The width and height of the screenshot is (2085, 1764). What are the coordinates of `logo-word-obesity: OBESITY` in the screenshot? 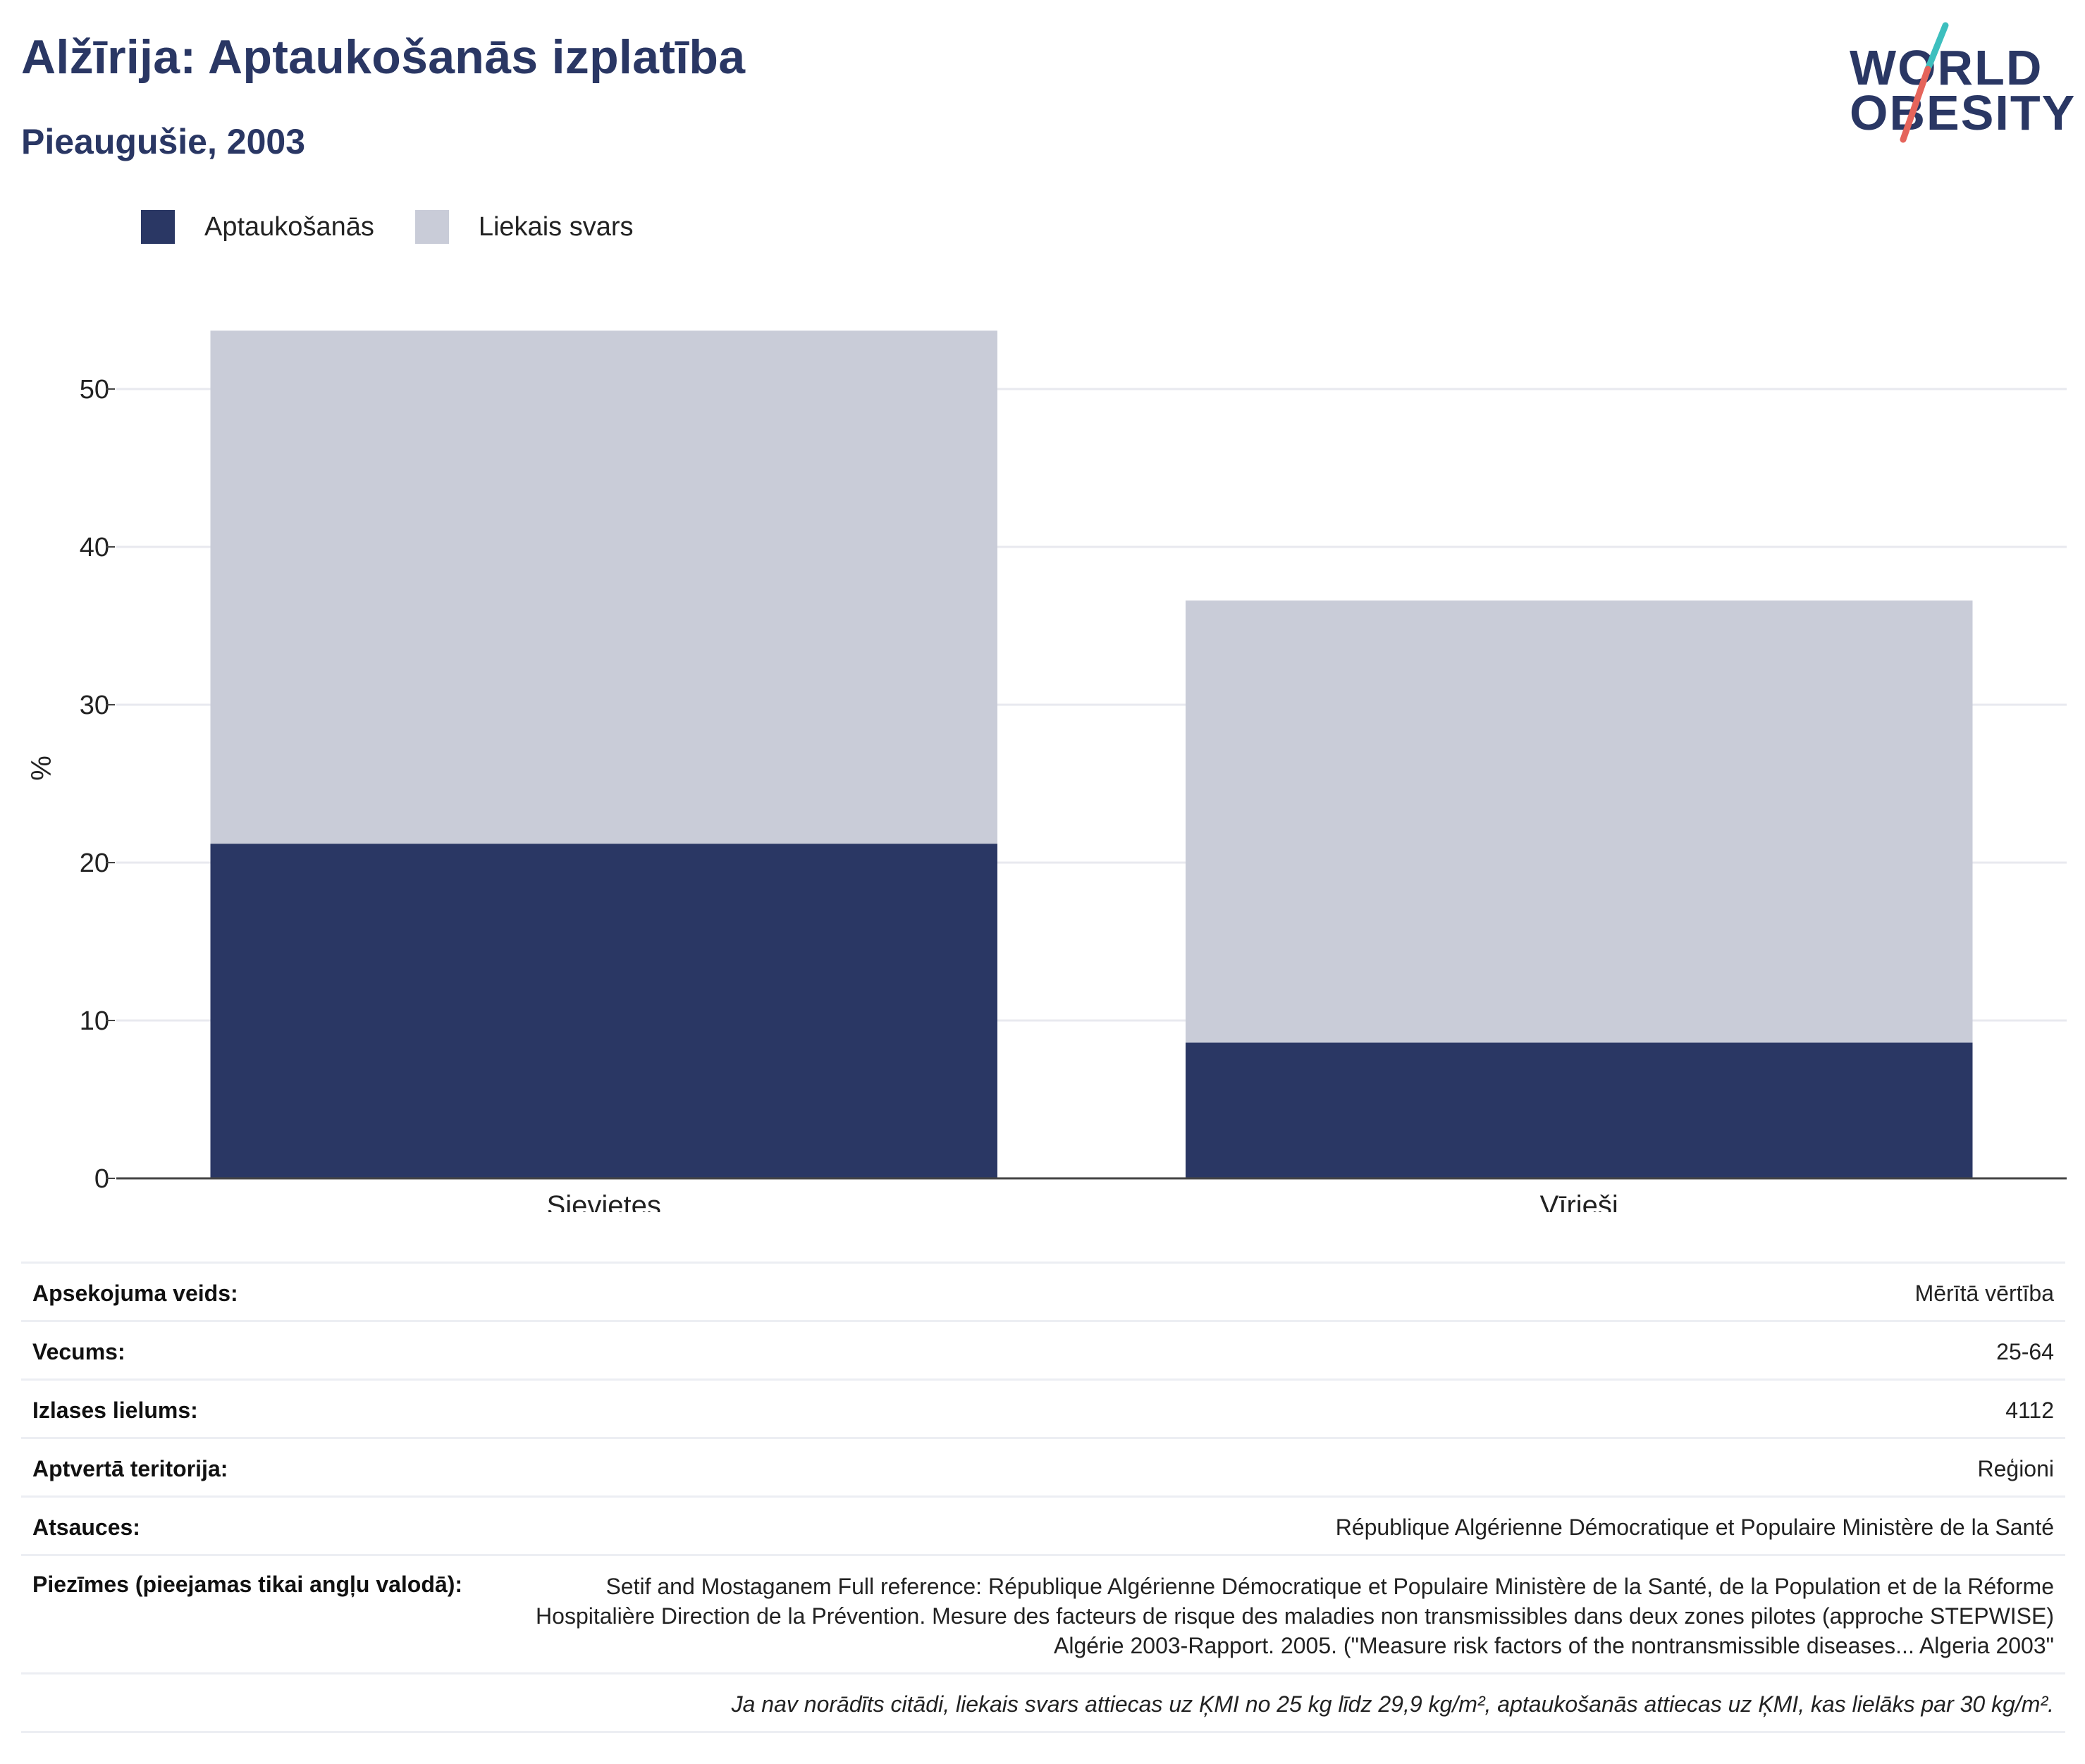 It's located at (1963, 112).